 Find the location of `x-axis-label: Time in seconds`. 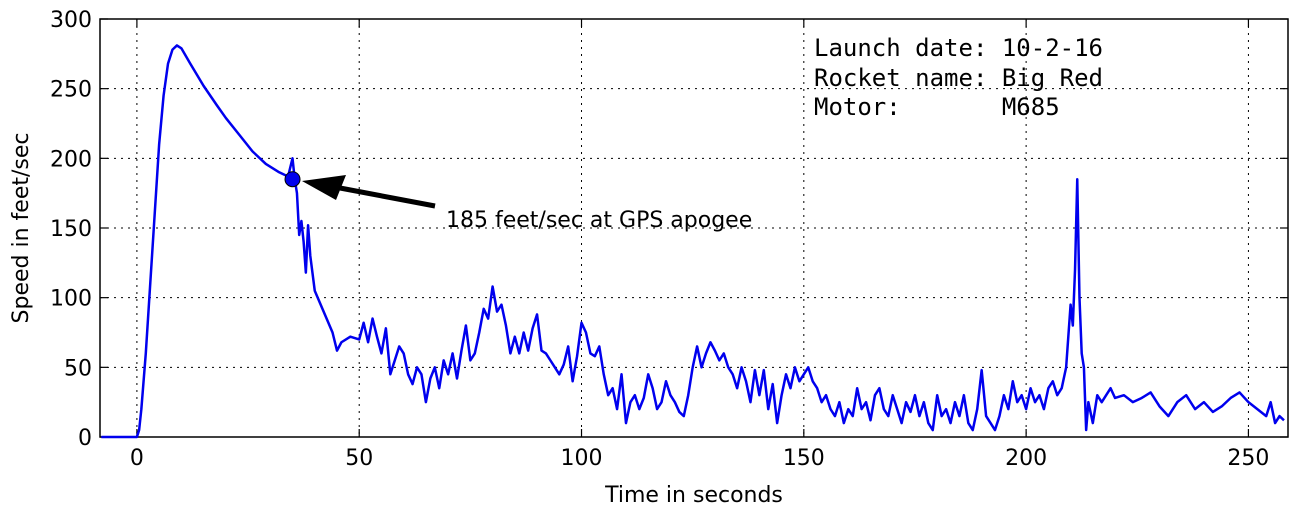

x-axis-label: Time in seconds is located at coordinates (693, 495).